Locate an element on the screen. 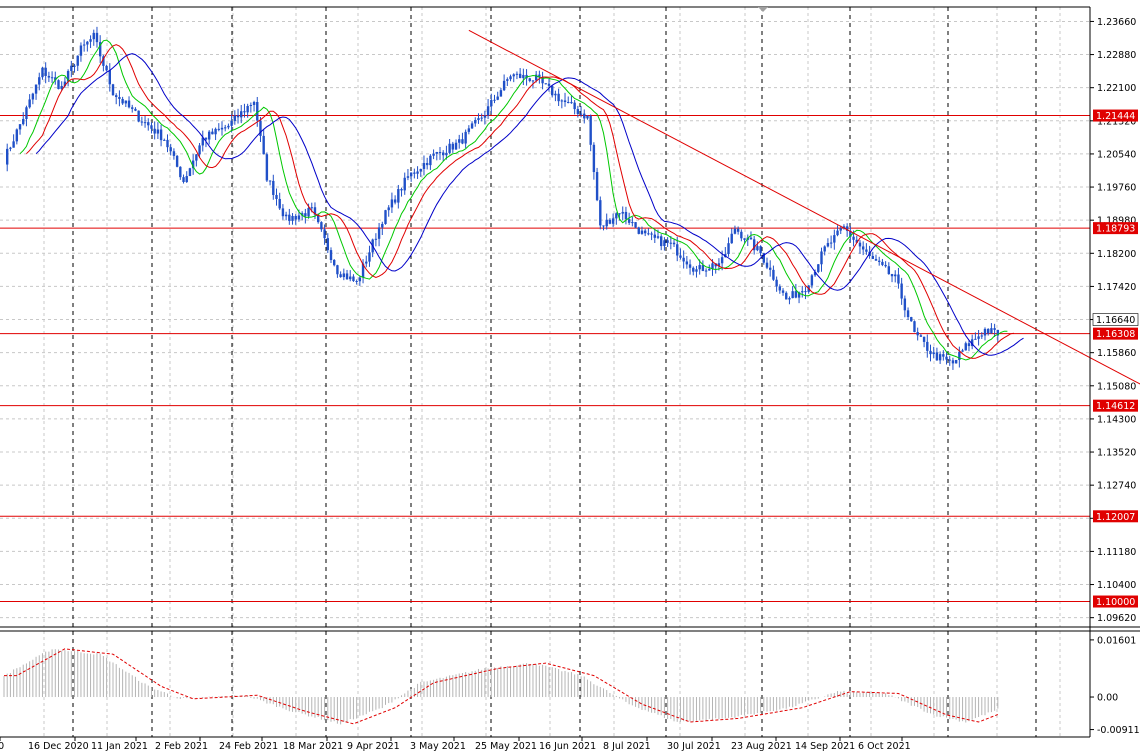 The image size is (1140, 754). time-tick-label: 6 Oct 2021 is located at coordinates (884, 746).